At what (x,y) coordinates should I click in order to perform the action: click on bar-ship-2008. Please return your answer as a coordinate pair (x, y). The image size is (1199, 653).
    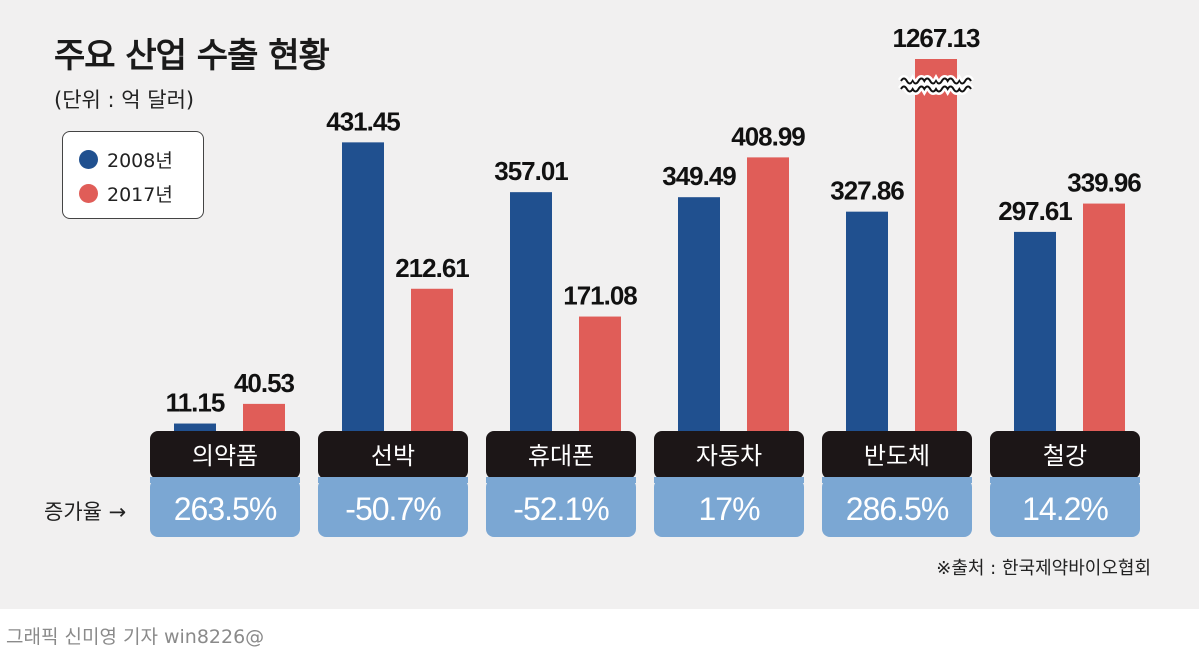
    Looking at the image, I should click on (363, 286).